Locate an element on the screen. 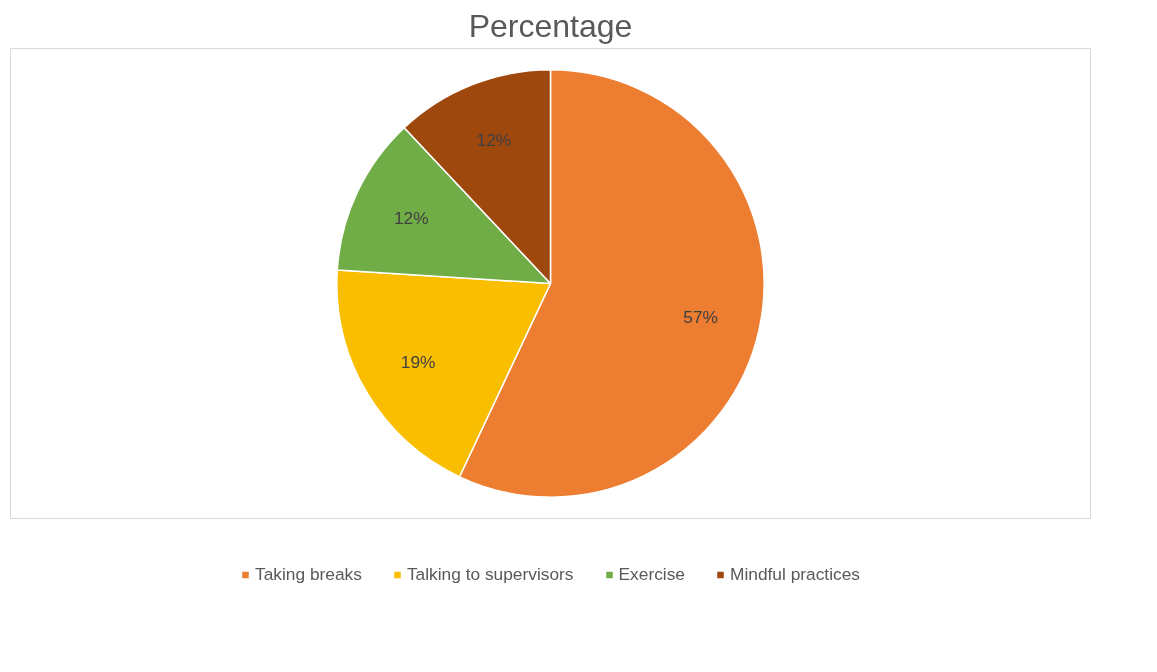 This screenshot has width=1157, height=672. chart-title: Percentage is located at coordinates (550, 25).